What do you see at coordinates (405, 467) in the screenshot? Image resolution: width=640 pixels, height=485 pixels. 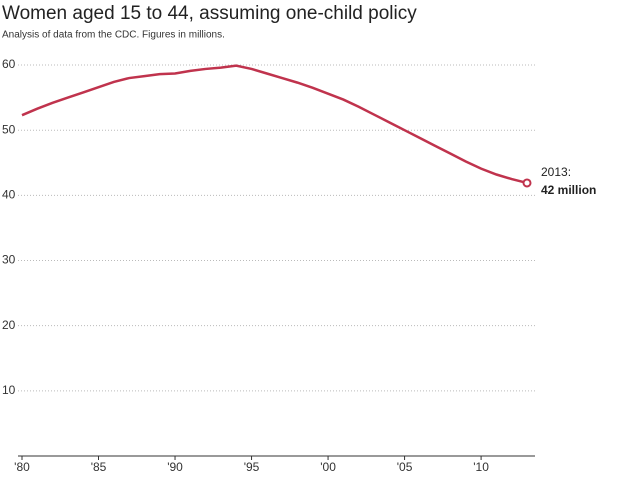 I see `x-tick-label: '05` at bounding box center [405, 467].